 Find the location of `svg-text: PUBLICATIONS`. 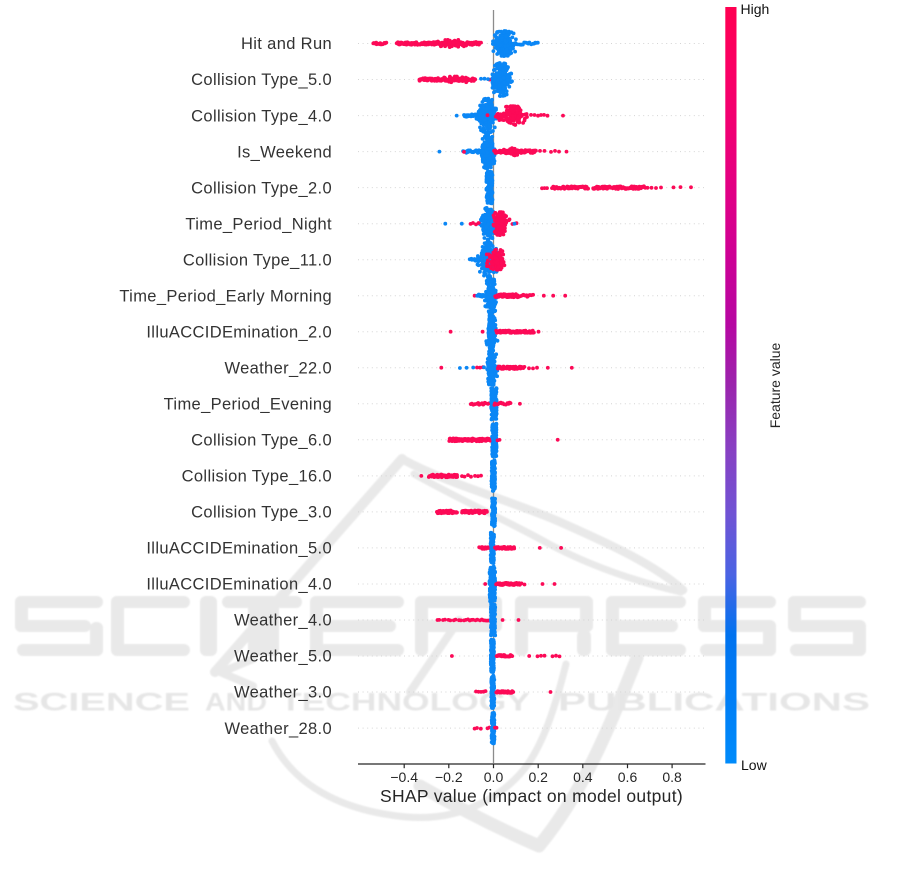

svg-text: PUBLICATIONS is located at coordinates (714, 703).